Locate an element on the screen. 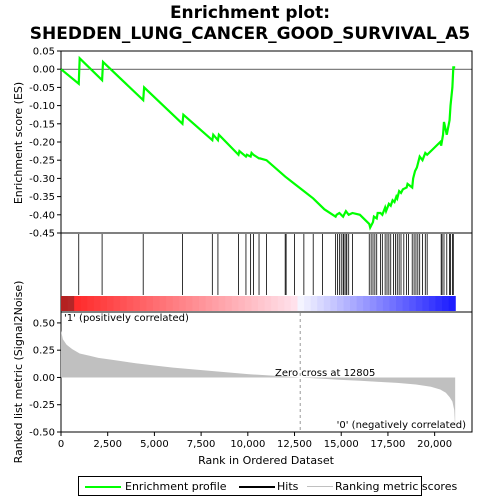 Image resolution: width=500 pixels, height=500 pixels. es-ytick-label: 0.00 is located at coordinates (44, 70).